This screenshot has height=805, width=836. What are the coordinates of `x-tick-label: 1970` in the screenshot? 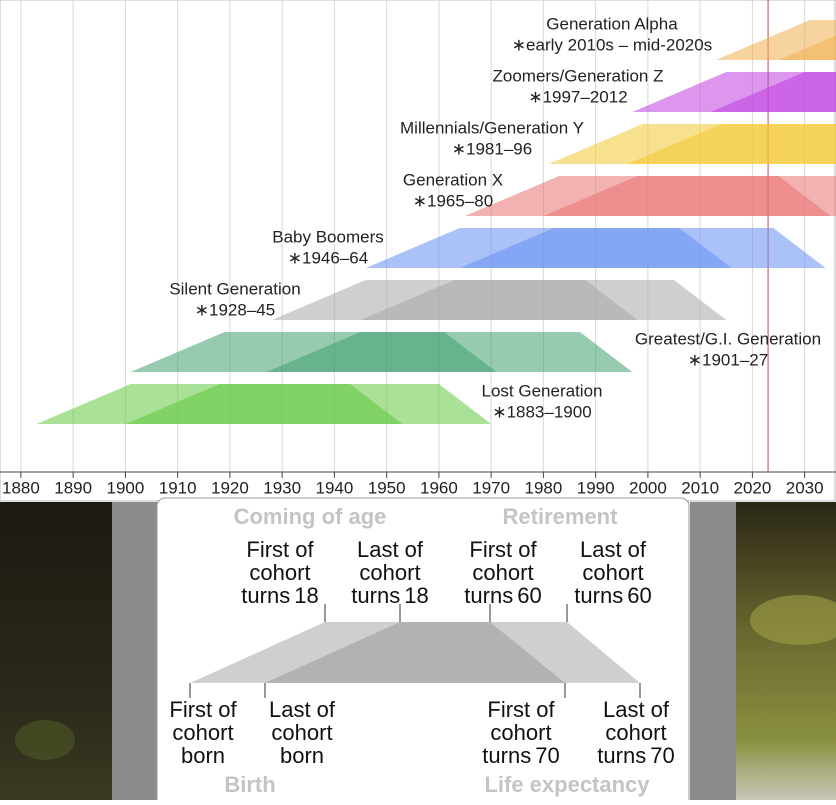 It's located at (491, 487).